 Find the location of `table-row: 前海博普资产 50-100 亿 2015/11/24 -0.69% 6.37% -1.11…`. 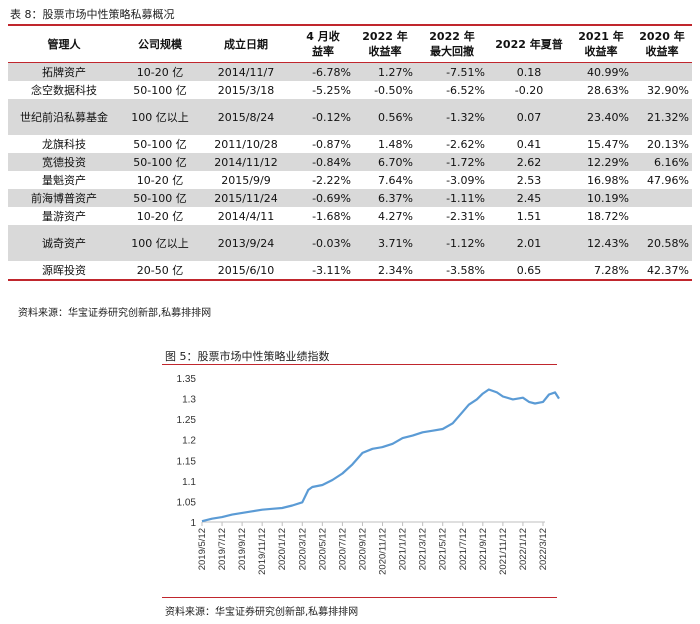

table-row: 前海博普资产 50-100 亿 2015/11/24 -0.69% 6.37% -1.11… is located at coordinates (350, 198).